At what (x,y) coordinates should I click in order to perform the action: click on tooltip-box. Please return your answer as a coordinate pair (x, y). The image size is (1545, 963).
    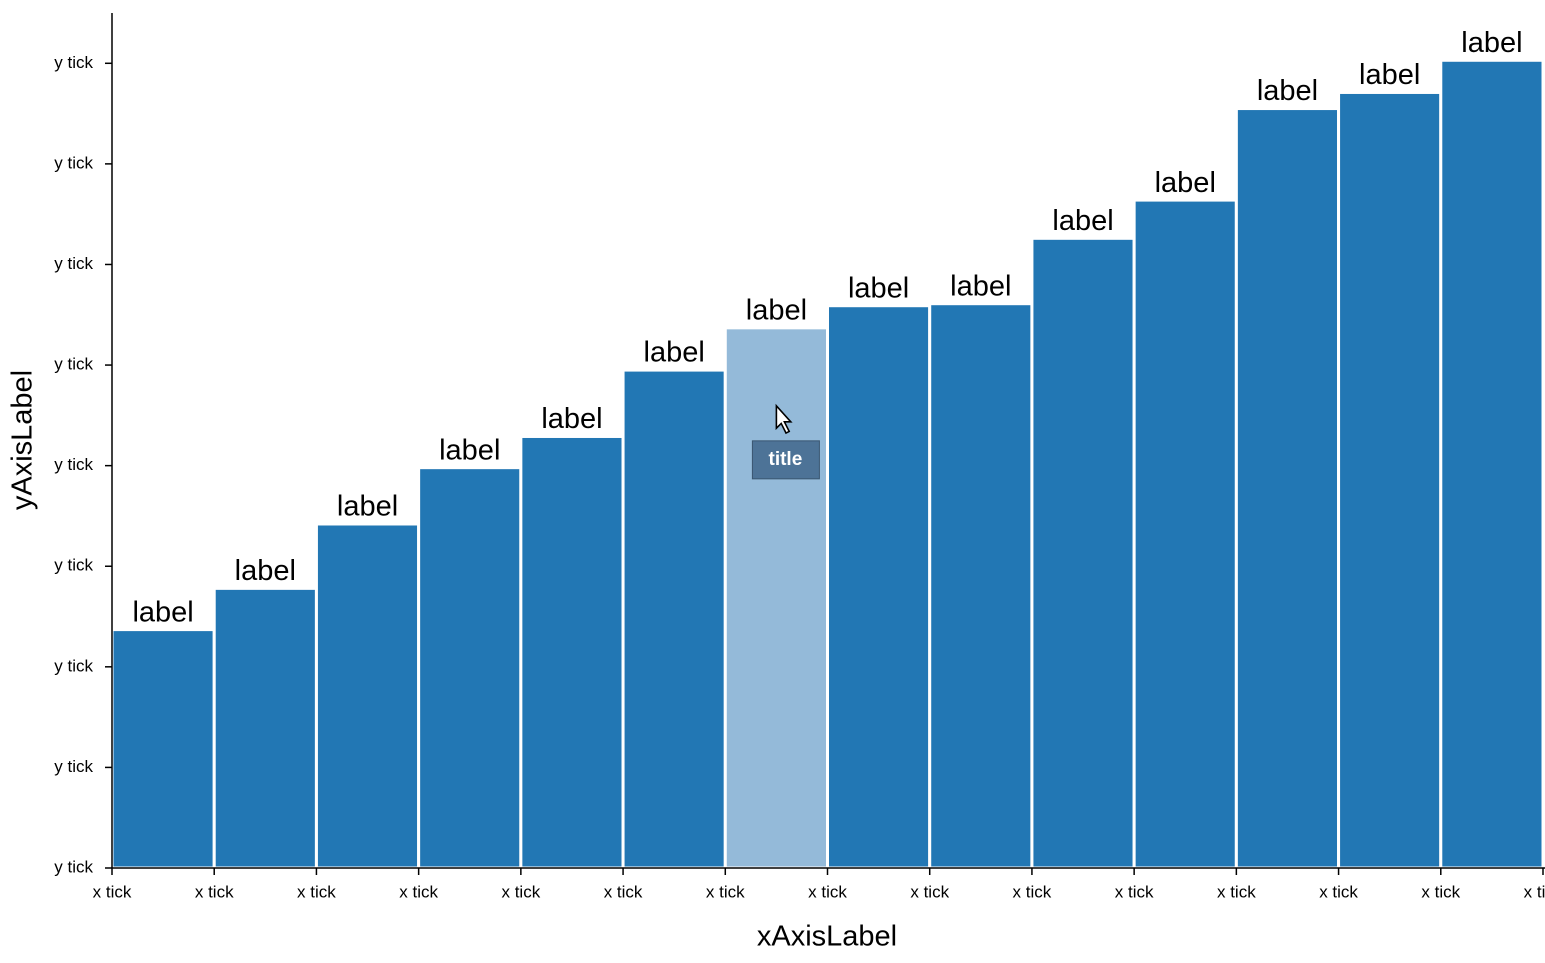
    Looking at the image, I should click on (785, 460).